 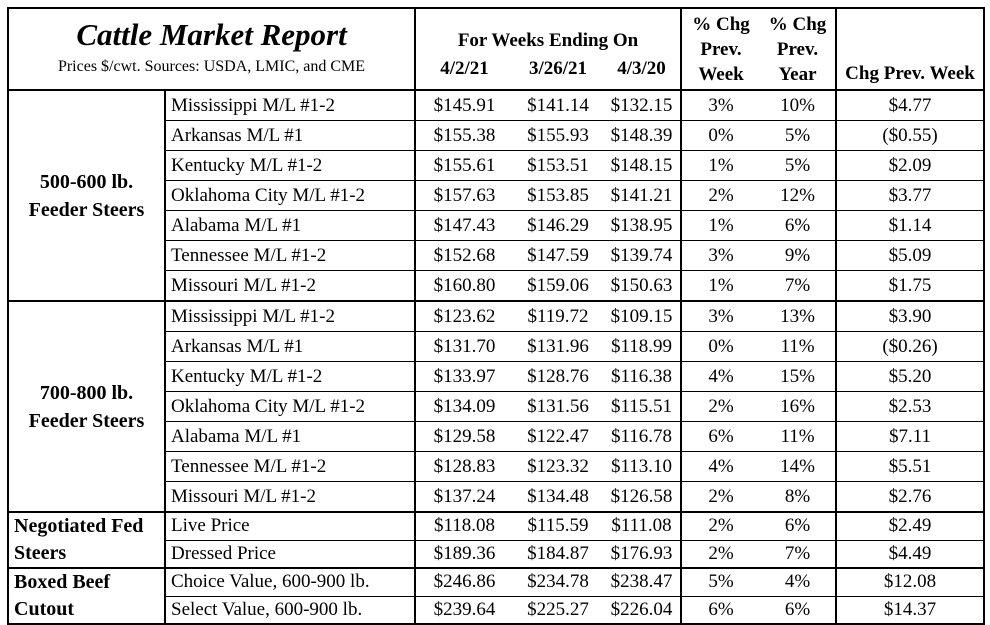 What do you see at coordinates (910, 610) in the screenshot?
I see `chg-prev-week: $14.37` at bounding box center [910, 610].